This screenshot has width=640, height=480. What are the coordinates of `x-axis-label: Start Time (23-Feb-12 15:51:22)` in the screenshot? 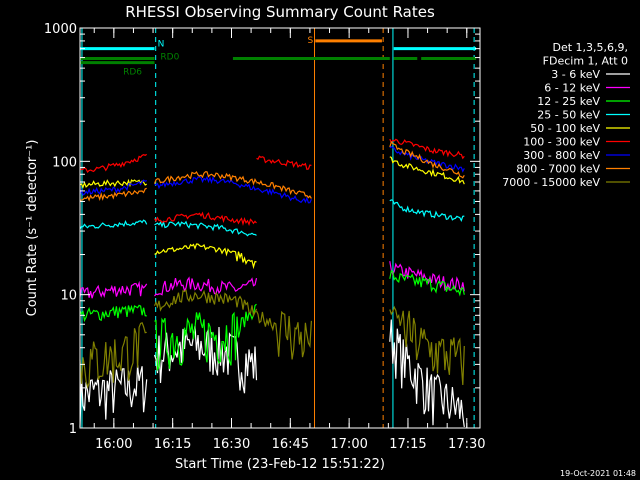 It's located at (280, 464).